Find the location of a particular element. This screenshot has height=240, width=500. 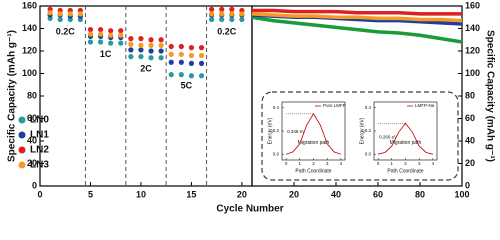

y-tick-label: 0.4 is located at coordinates (276, 107).